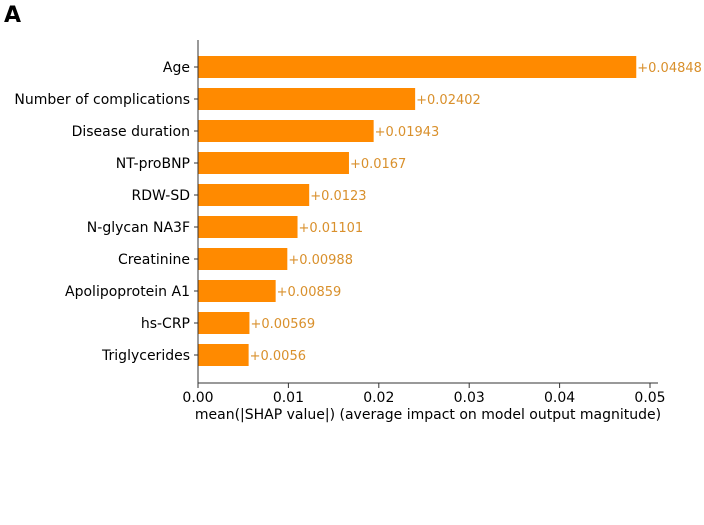 This screenshot has width=704, height=525. Describe the element at coordinates (278, 356) in the screenshot. I see `data-label: +0.0056` at that location.